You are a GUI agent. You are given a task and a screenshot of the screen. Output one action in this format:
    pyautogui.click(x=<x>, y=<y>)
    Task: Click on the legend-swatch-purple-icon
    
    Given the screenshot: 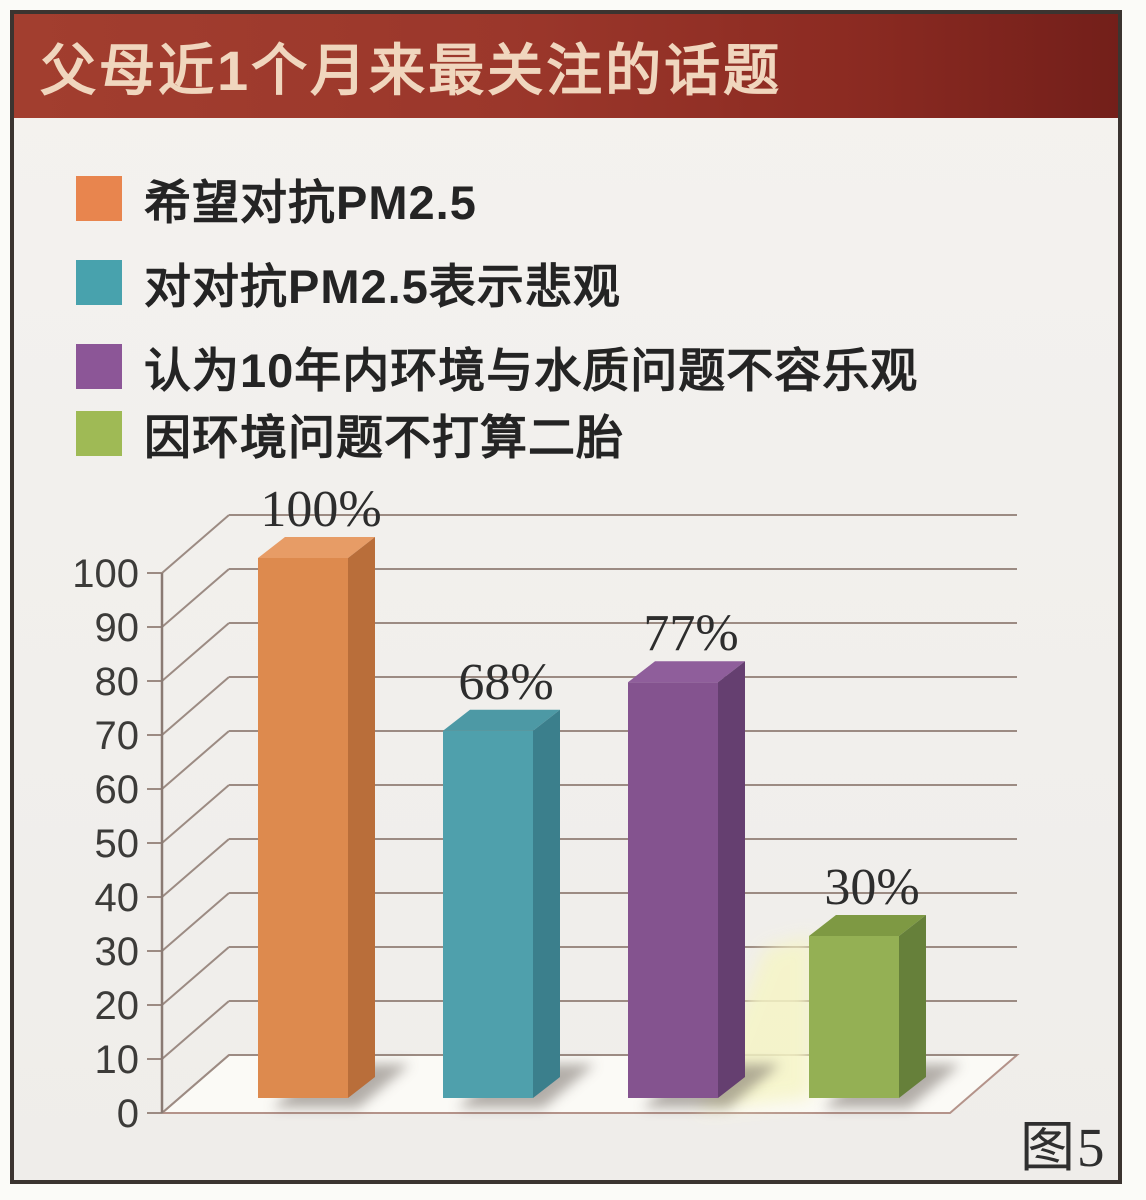 What is the action you would take?
    pyautogui.click(x=99, y=366)
    